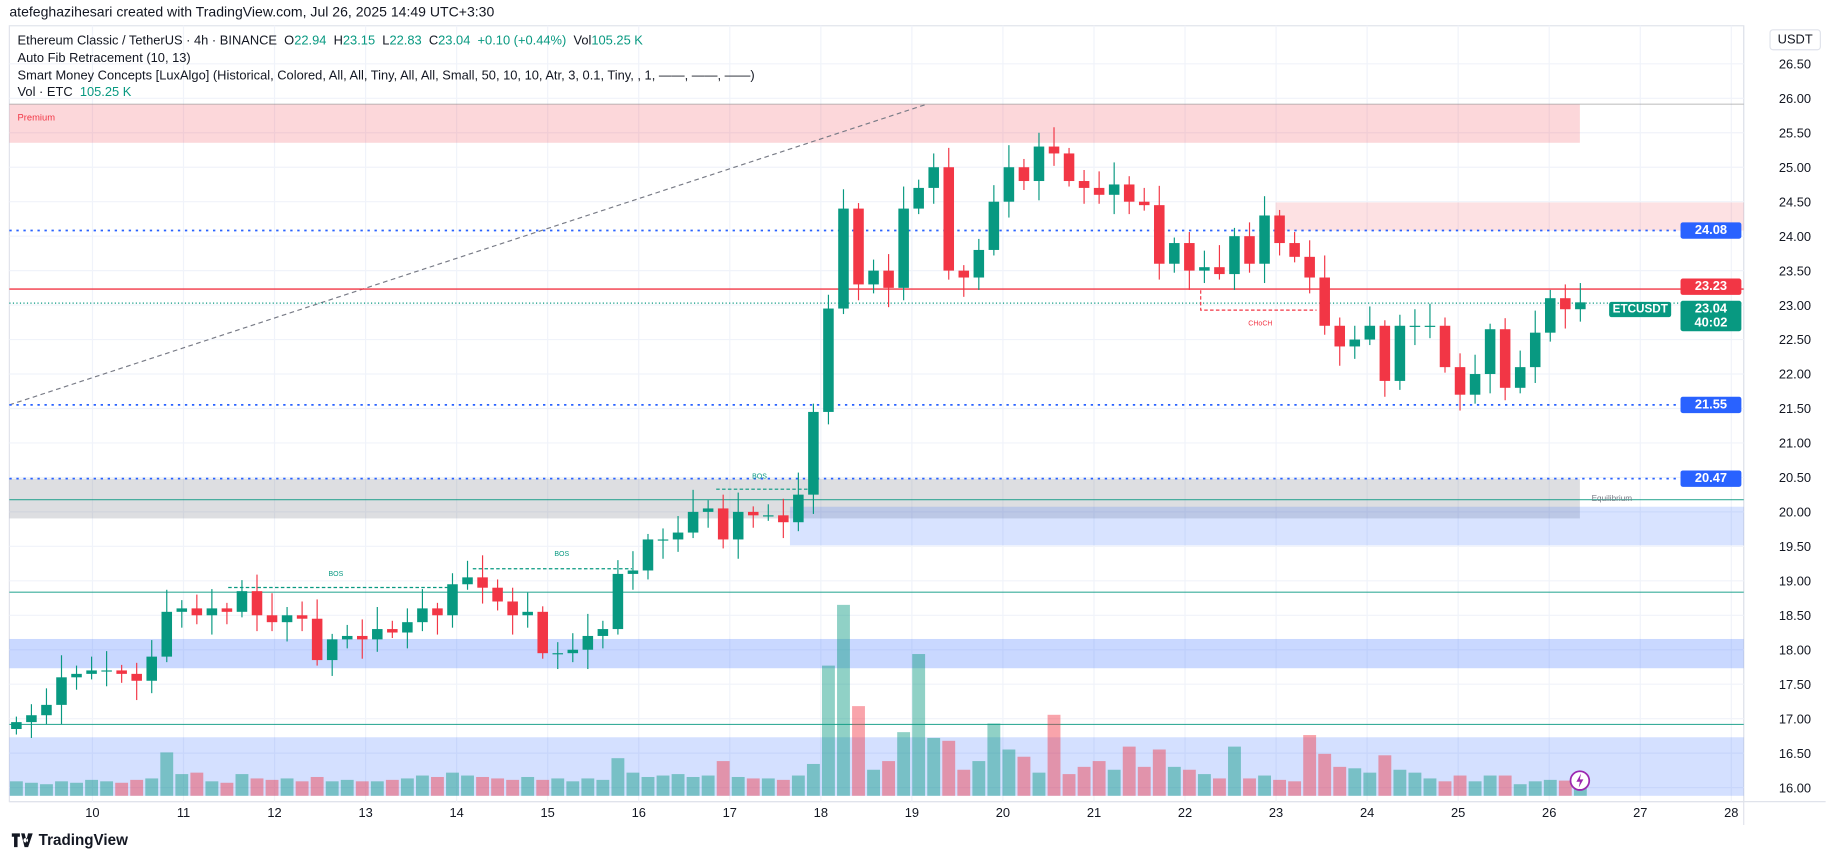 This screenshot has height=858, width=1835. I want to click on y-tick-label: 16.00, so click(1795, 787).